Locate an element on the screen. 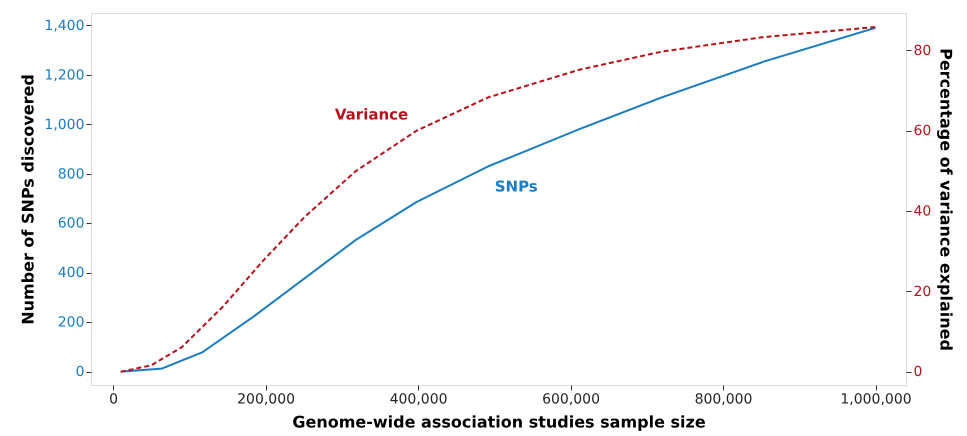 The image size is (967, 436). y-tick-label: 800 is located at coordinates (71, 174).